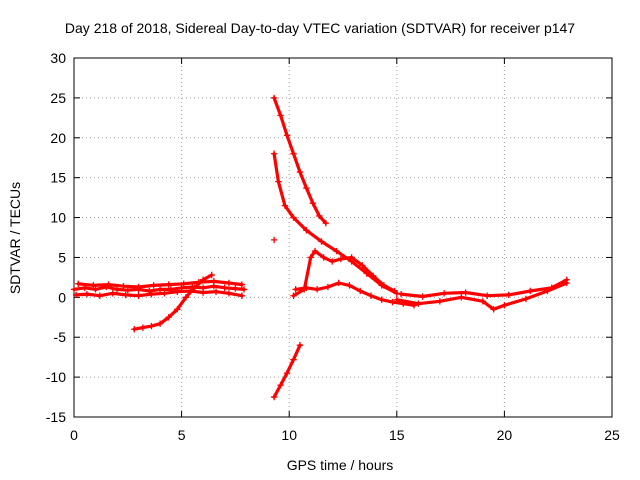  Describe the element at coordinates (397, 435) in the screenshot. I see `x-tick-label: 15` at that location.